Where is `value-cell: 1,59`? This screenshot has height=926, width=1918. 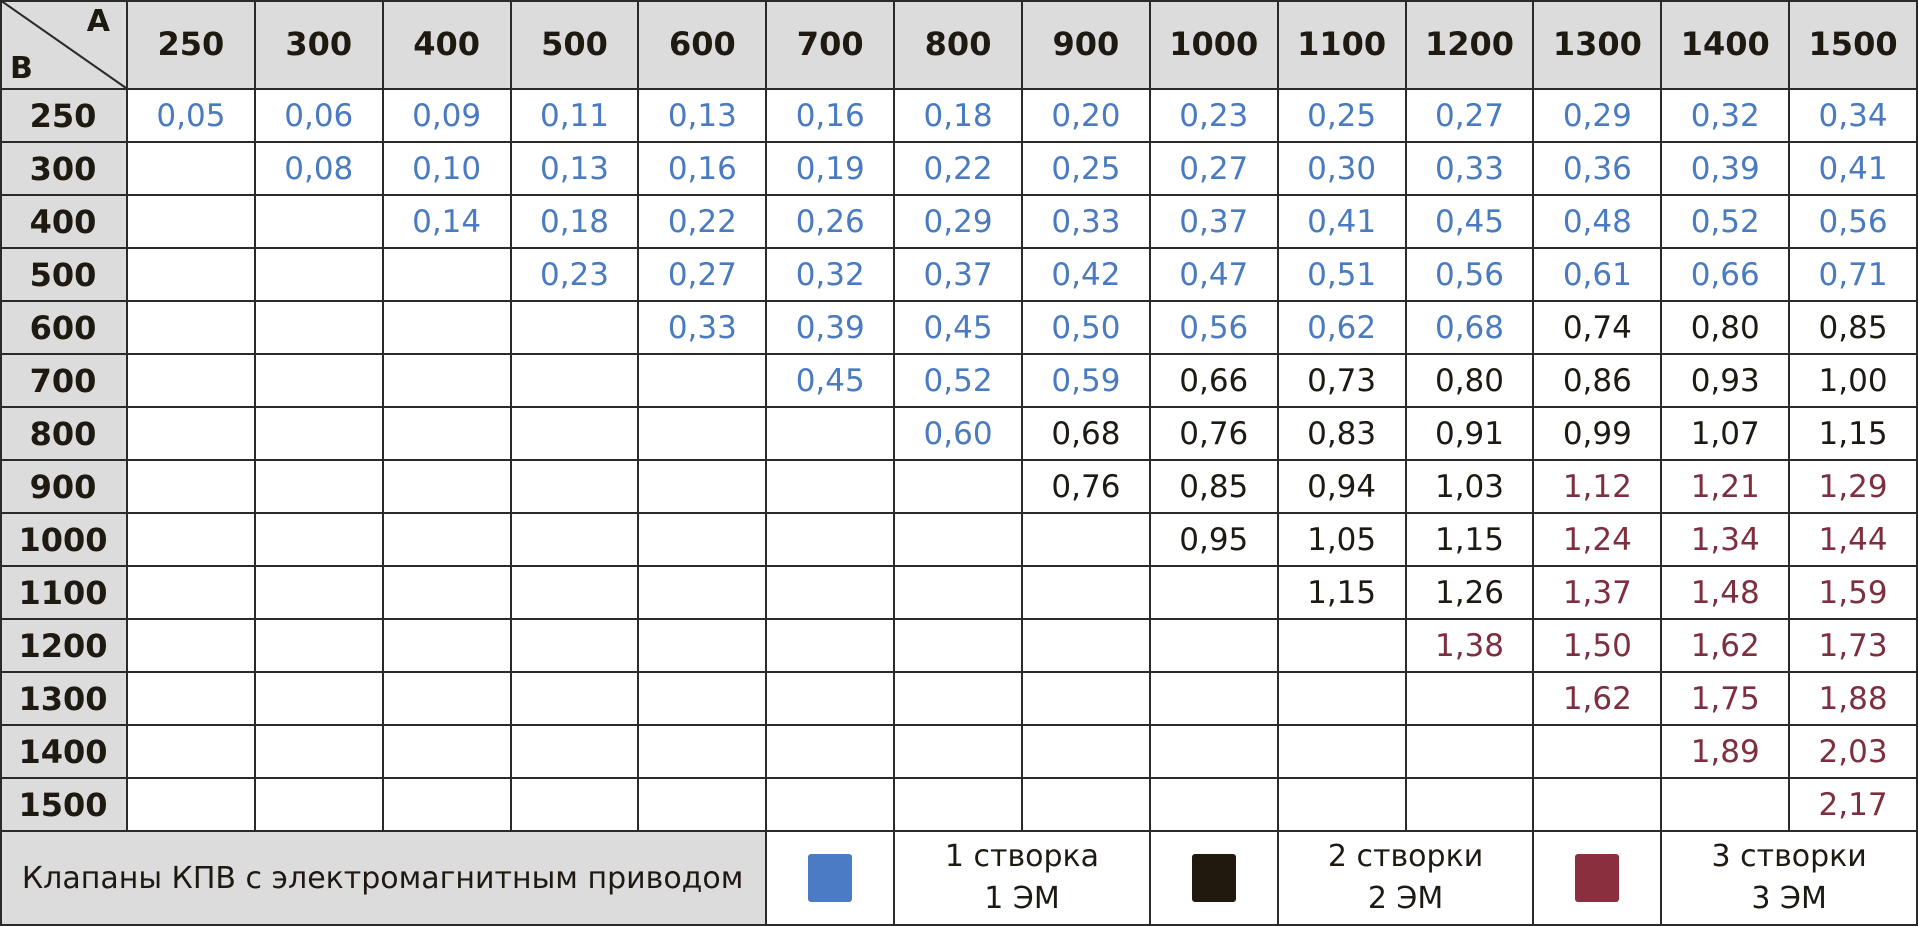 value-cell: 1,59 is located at coordinates (1854, 593).